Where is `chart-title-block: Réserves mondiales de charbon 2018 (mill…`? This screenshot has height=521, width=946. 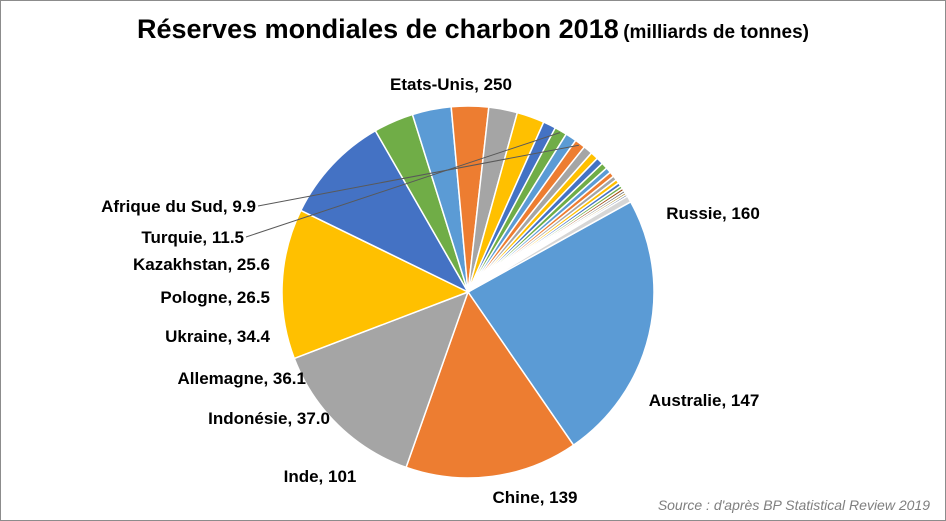
chart-title-block: Réserves mondiales de charbon 2018 (mill… is located at coordinates (473, 29).